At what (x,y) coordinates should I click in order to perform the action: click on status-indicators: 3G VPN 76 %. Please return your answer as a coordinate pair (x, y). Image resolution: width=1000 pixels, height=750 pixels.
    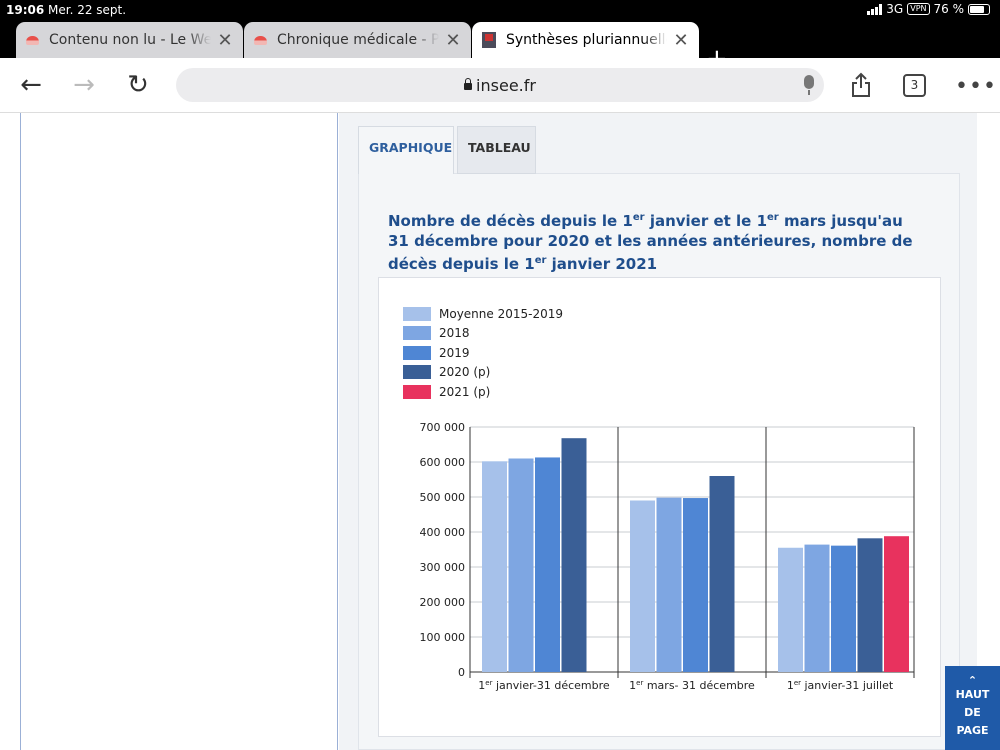
    Looking at the image, I should click on (928, 9).